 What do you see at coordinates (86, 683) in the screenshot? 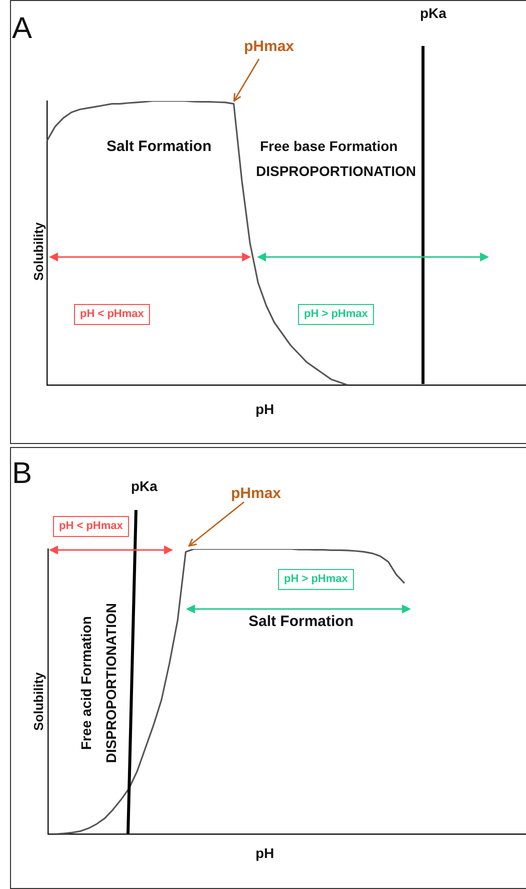
I see `annotation: Free acid Formation` at bounding box center [86, 683].